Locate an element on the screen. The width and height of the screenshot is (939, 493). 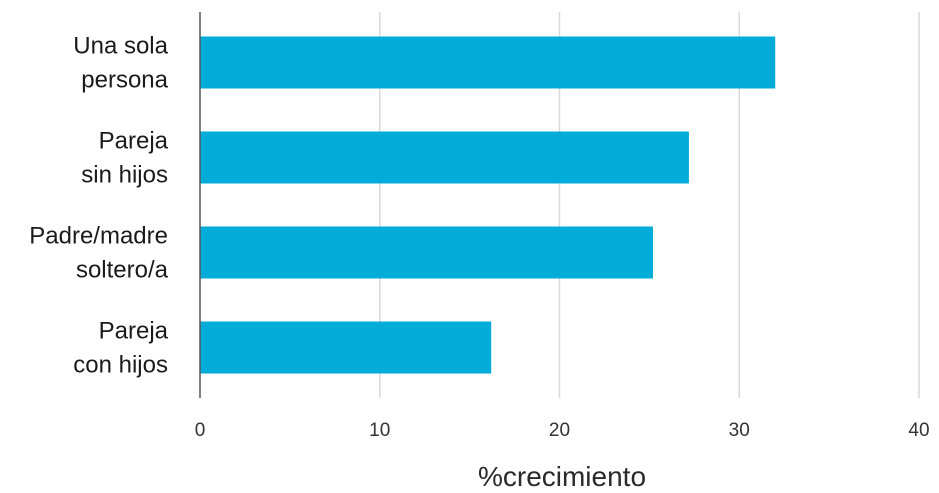
x-tick-label: 40 is located at coordinates (918, 430).